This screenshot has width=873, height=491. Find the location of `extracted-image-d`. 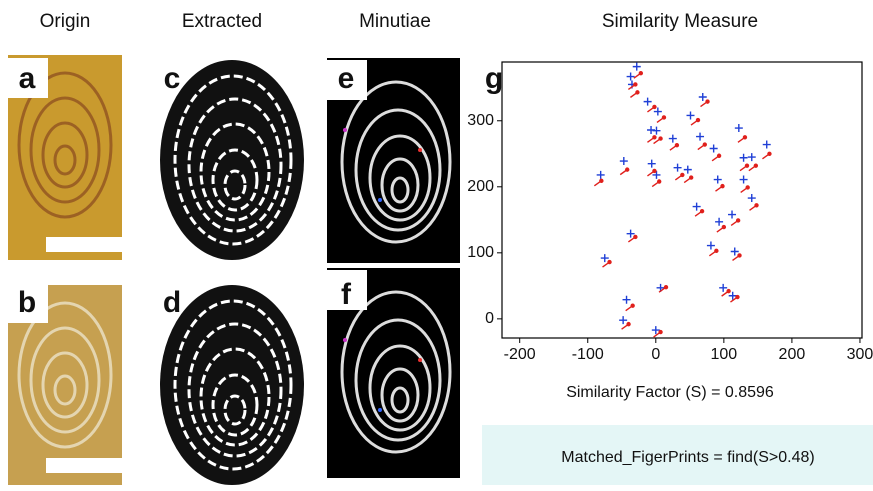

extracted-image-d is located at coordinates (232, 385).